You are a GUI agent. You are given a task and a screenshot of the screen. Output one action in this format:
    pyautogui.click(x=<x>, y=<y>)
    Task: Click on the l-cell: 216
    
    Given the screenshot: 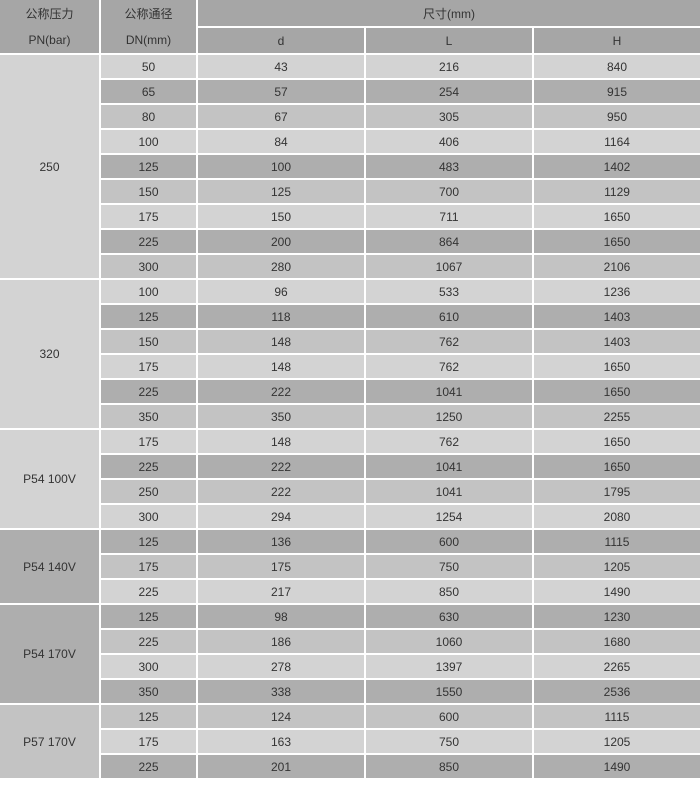 What is the action you would take?
    pyautogui.click(x=449, y=67)
    